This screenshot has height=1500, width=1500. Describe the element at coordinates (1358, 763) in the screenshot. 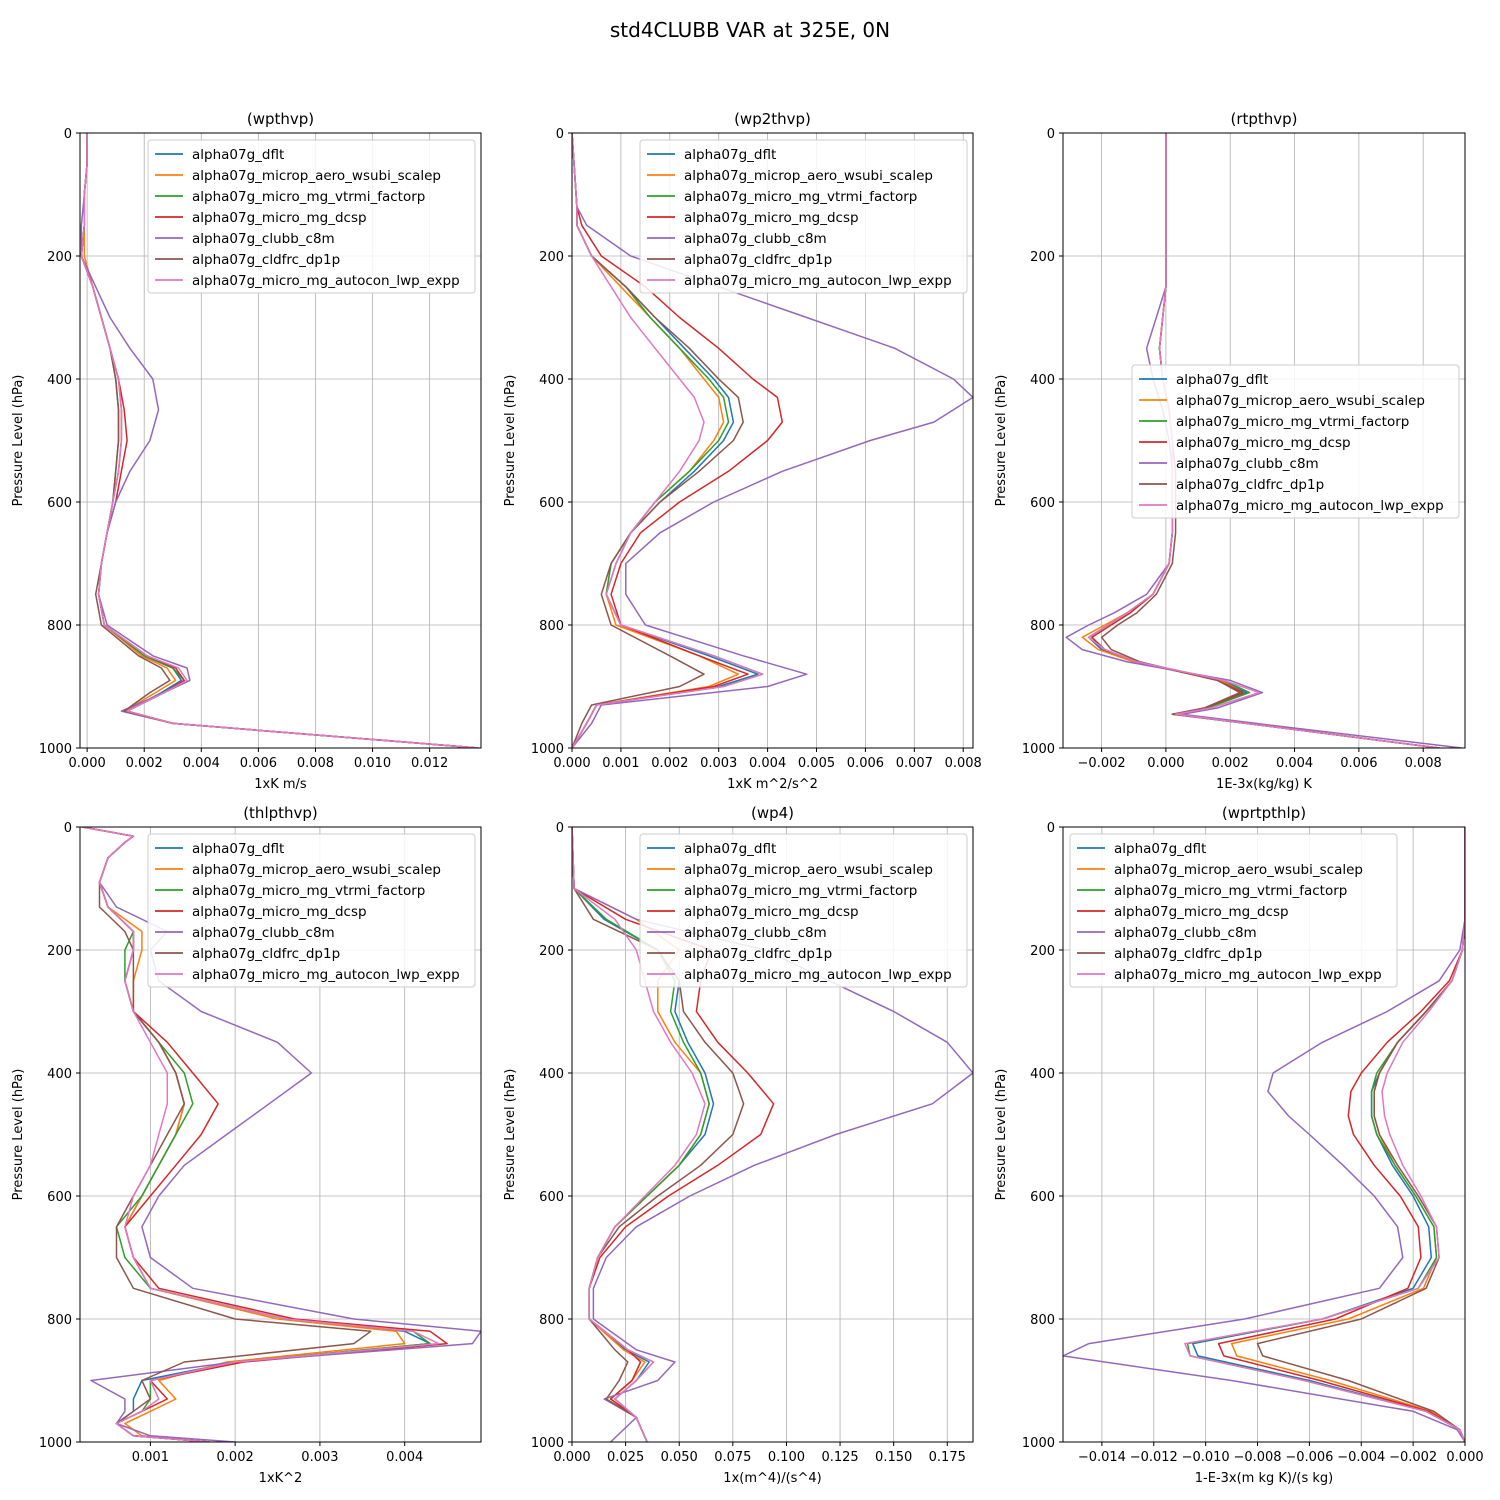

I see `x-tick-label: 0.006` at that location.